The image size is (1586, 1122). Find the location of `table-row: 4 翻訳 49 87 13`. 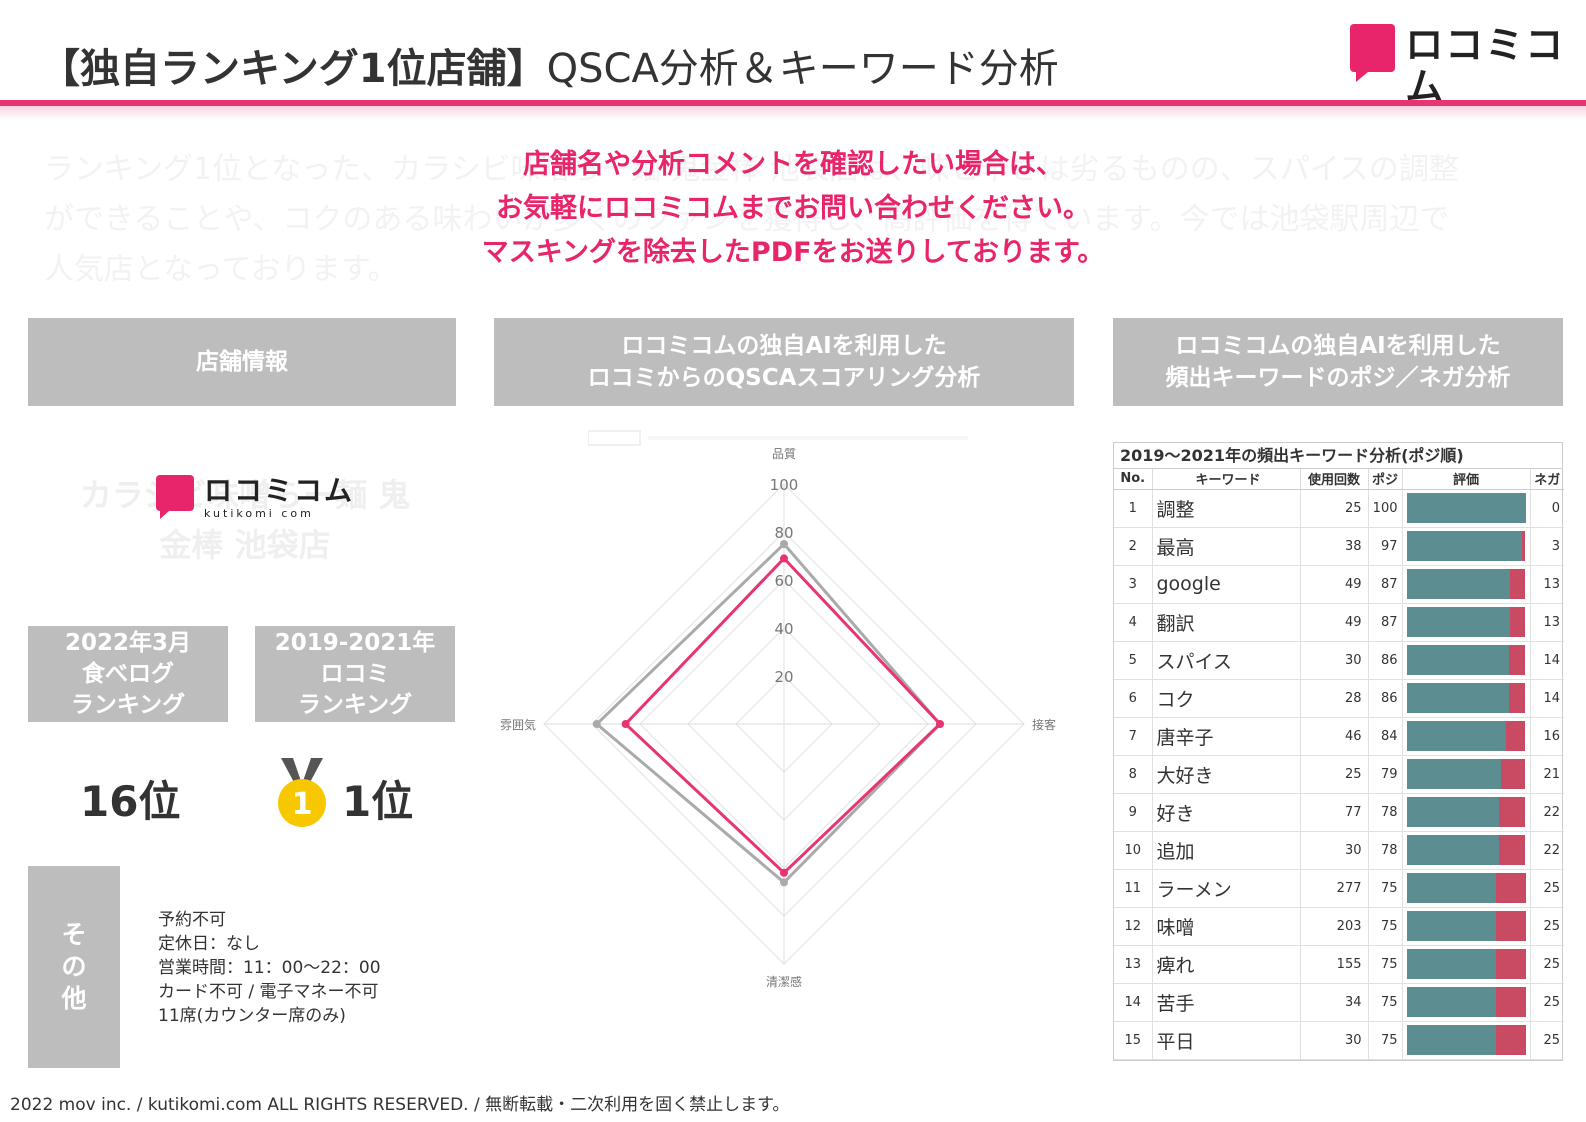

table-row: 4 翻訳 49 87 13 is located at coordinates (1339, 622).